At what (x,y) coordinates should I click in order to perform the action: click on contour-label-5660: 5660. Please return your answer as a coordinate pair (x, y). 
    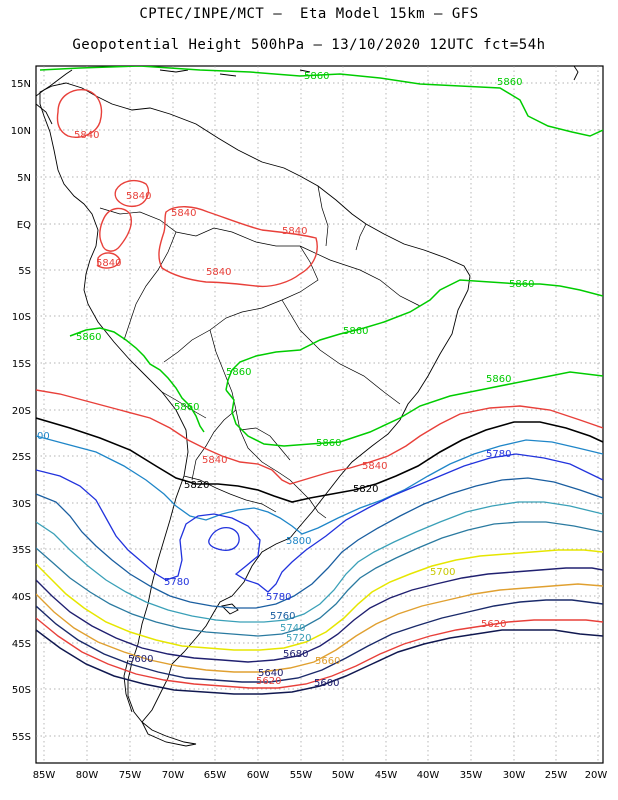
    Looking at the image, I should click on (327, 661).